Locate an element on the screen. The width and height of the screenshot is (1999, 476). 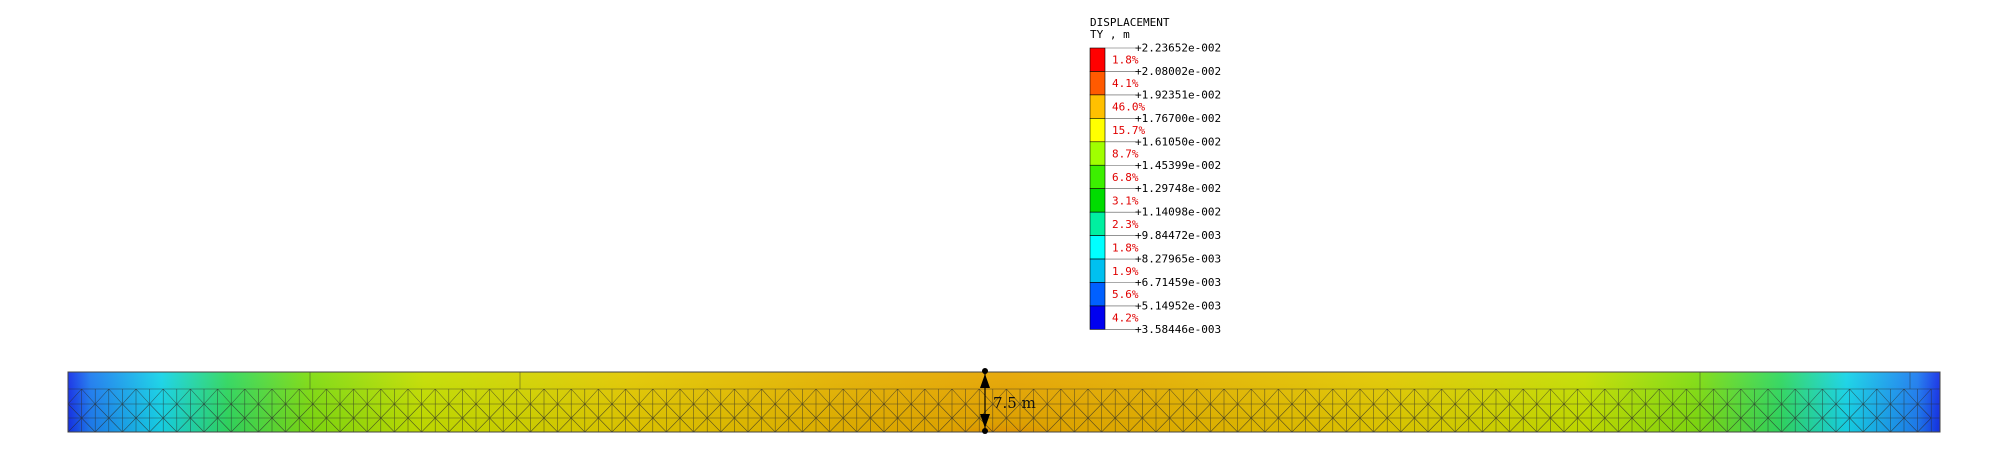
legend-subtitle: TY , m is located at coordinates (1110, 34).